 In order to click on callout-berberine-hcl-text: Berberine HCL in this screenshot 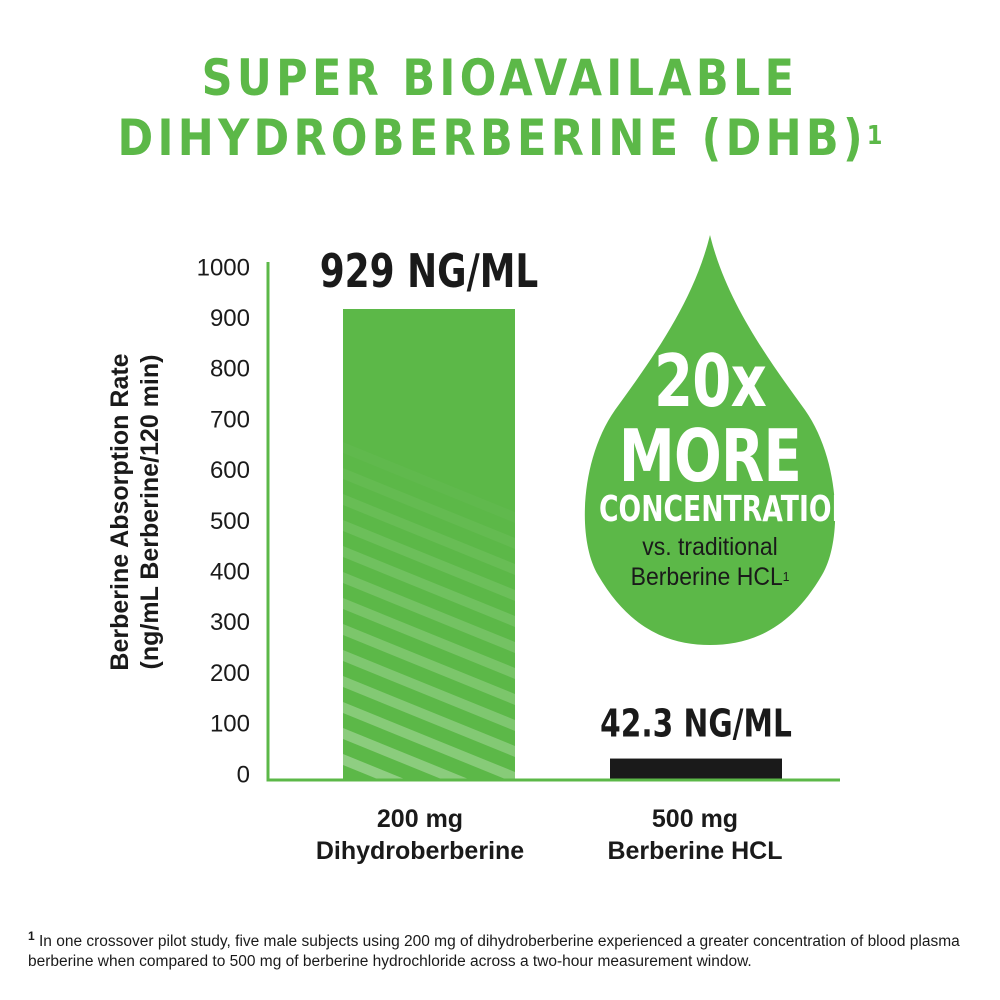, I will do `click(706, 577)`.